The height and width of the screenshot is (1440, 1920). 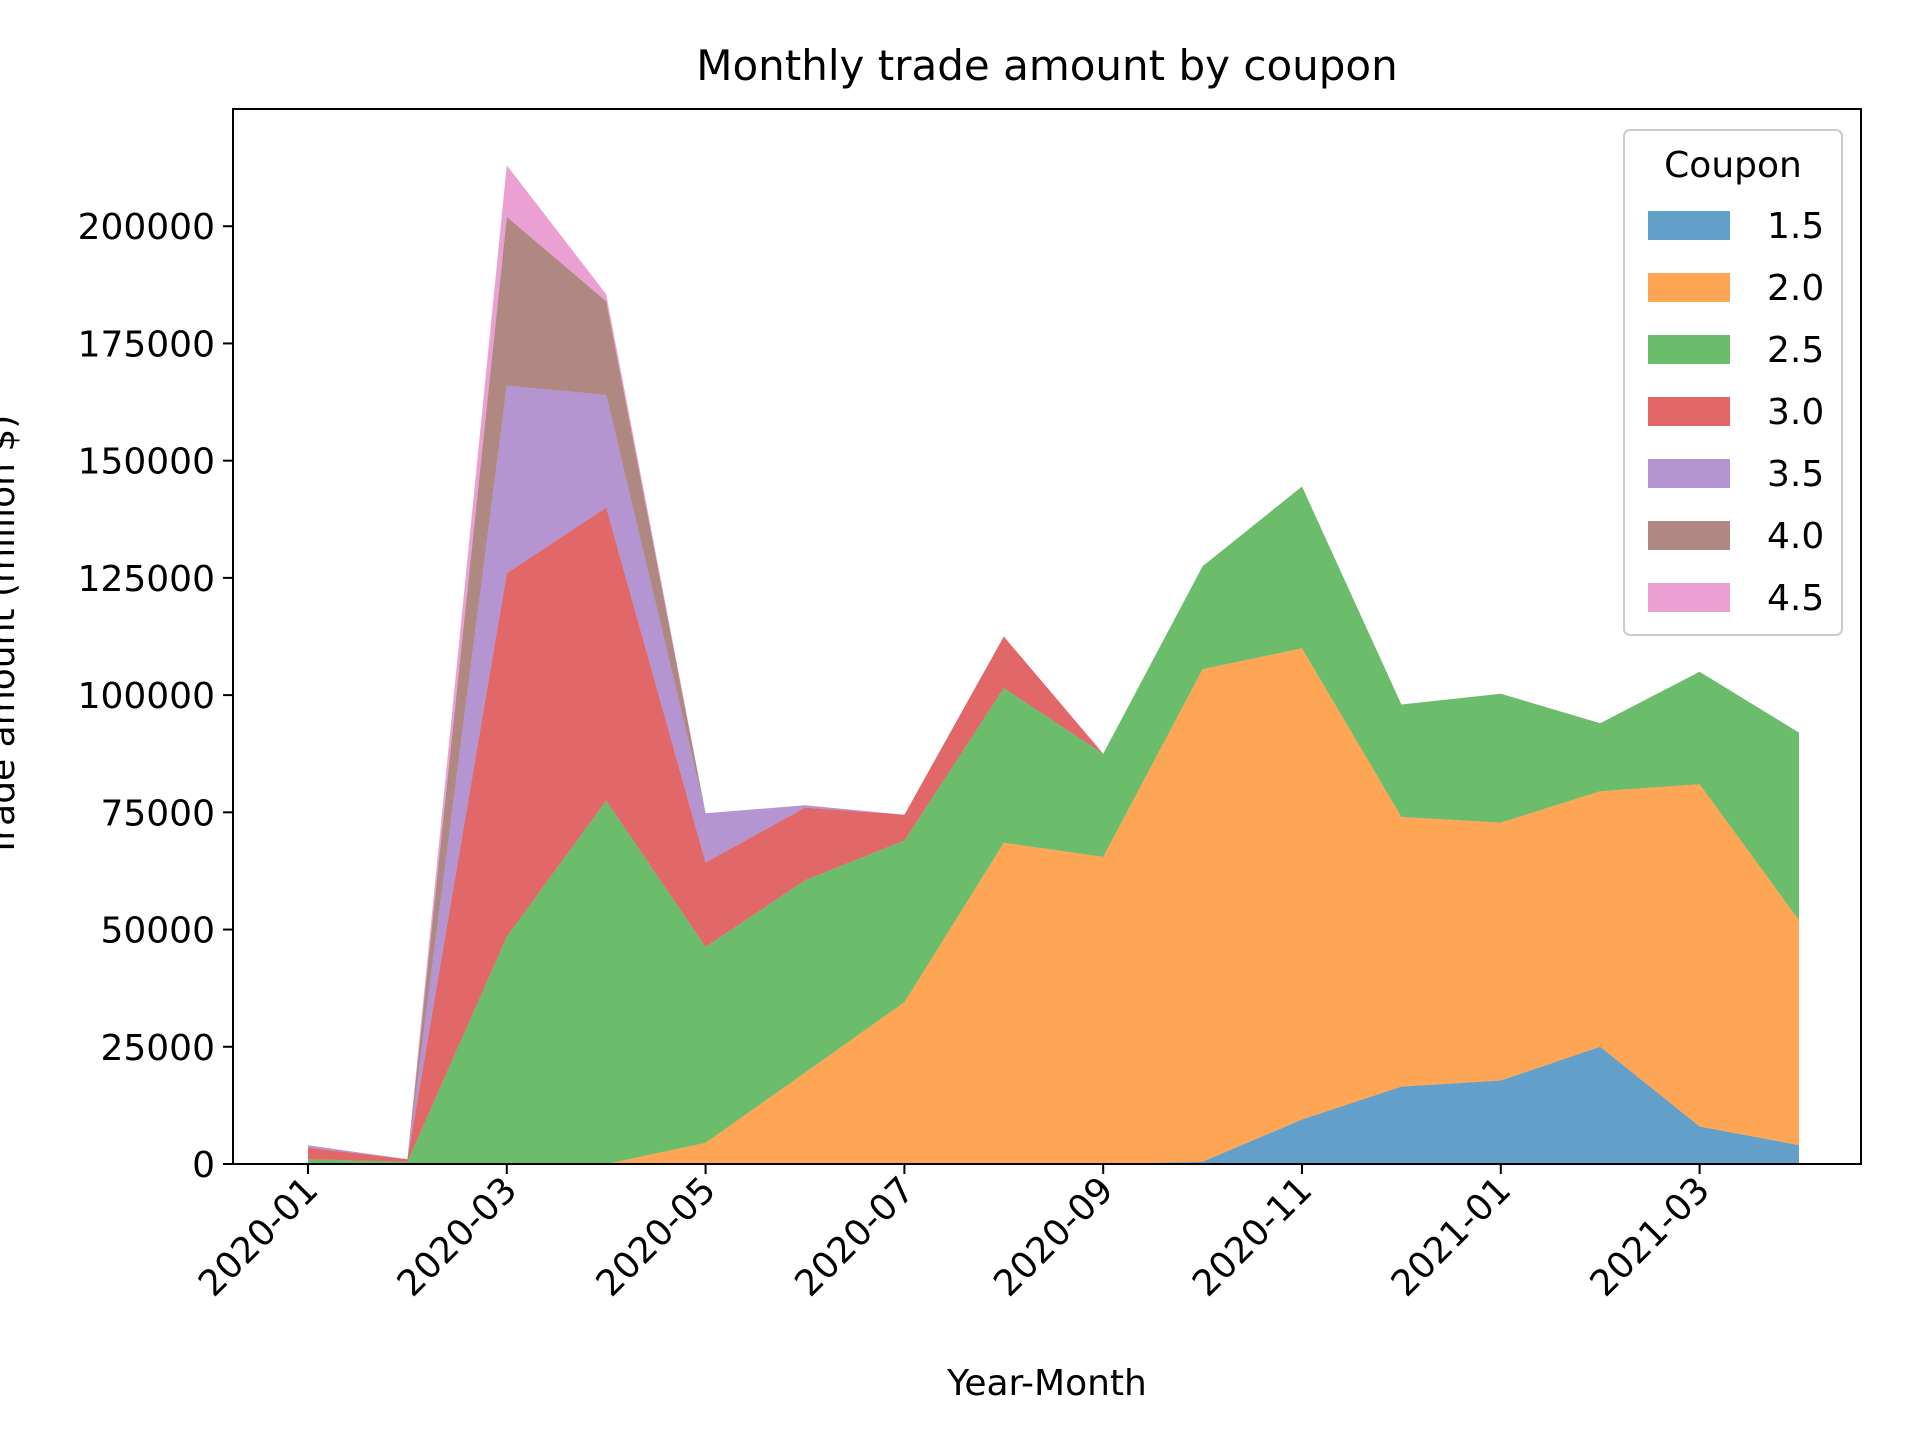 I want to click on y-tick-label: 25000, so click(x=157, y=1048).